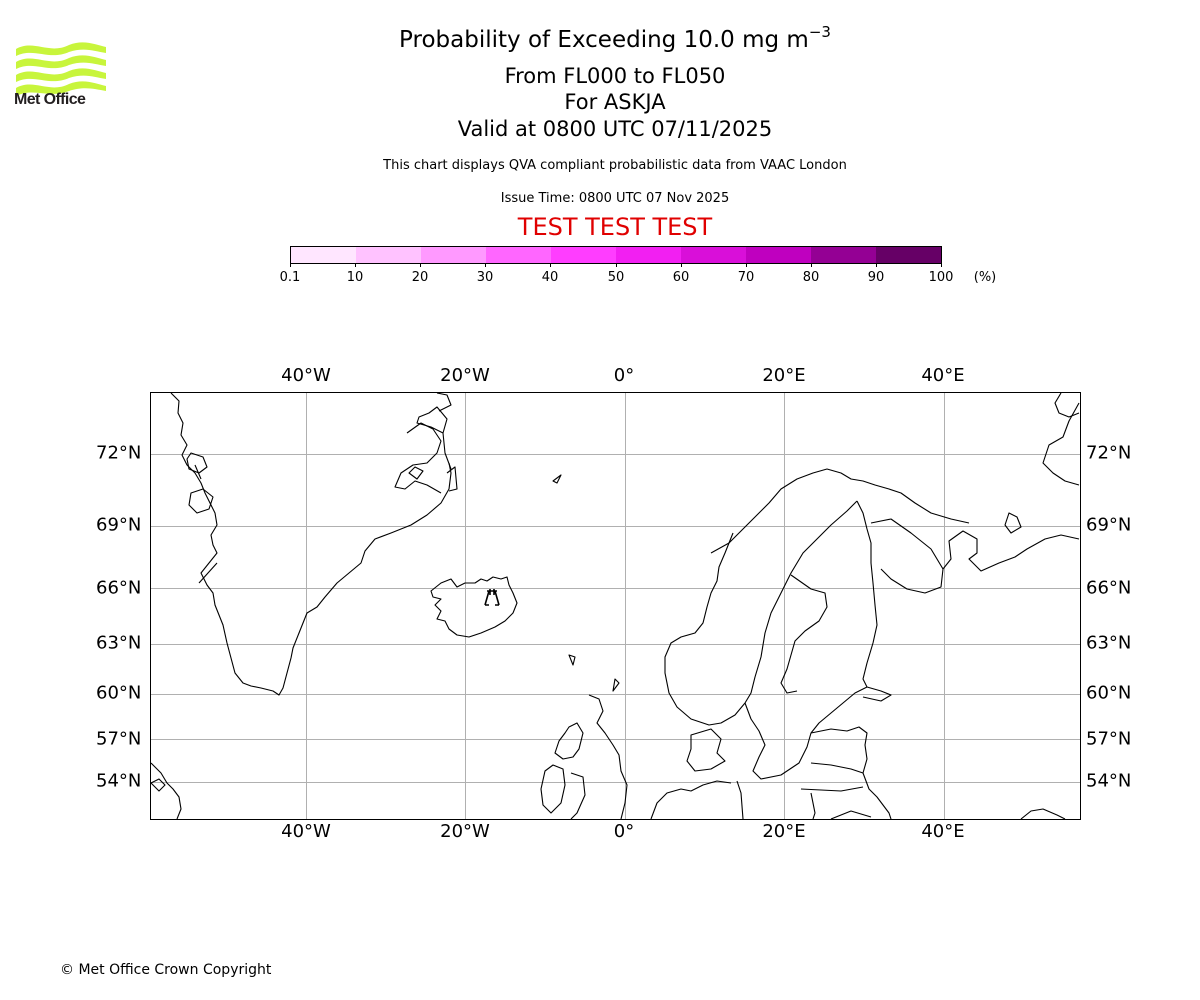 The height and width of the screenshot is (1000, 1200). Describe the element at coordinates (608, 756) in the screenshot. I see `britain-coast` at that location.